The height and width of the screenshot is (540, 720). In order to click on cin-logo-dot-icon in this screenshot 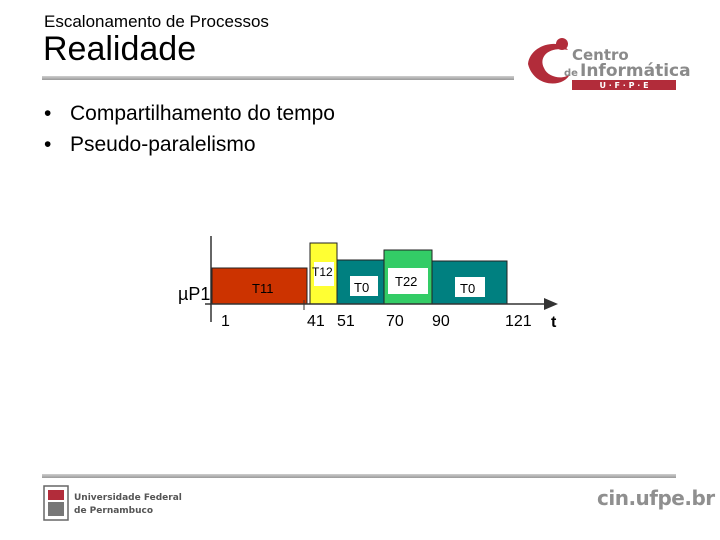, I will do `click(562, 44)`.